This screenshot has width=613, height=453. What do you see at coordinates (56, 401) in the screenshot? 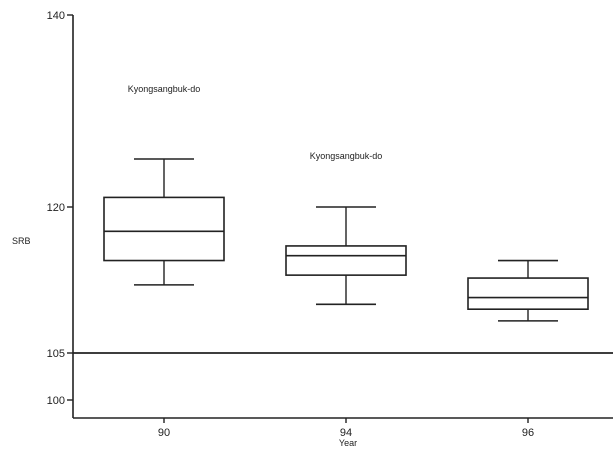
I see `y-tick-label: 100` at bounding box center [56, 401].